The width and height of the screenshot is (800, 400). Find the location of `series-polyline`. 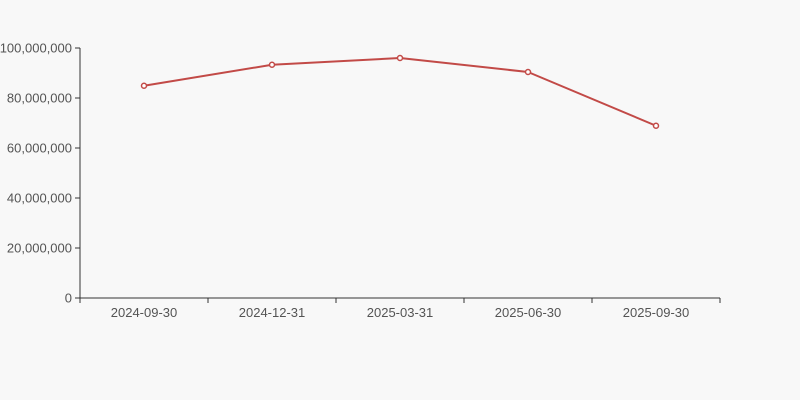

series-polyline is located at coordinates (400, 92).